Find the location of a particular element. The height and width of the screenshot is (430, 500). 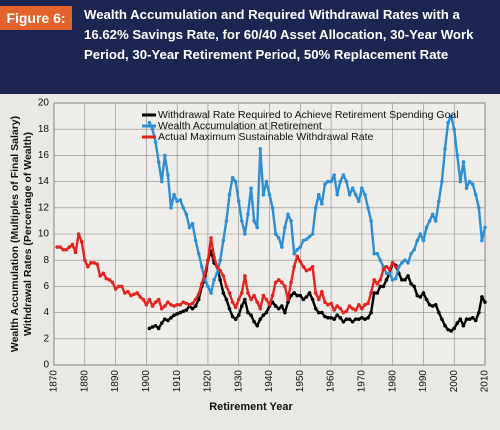

x-tick-label: 1880 is located at coordinates (84, 381).